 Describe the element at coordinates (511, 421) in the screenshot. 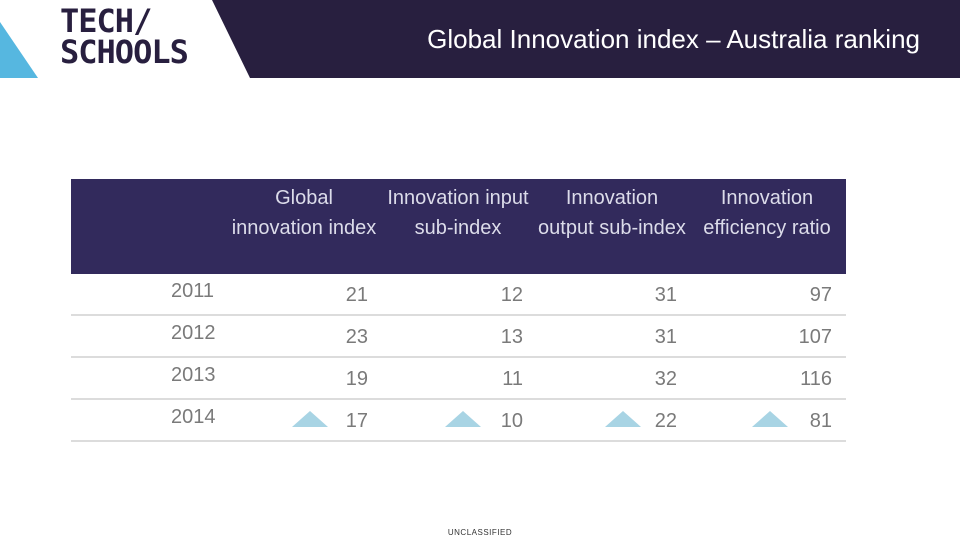

I see `table-cell: 10` at that location.